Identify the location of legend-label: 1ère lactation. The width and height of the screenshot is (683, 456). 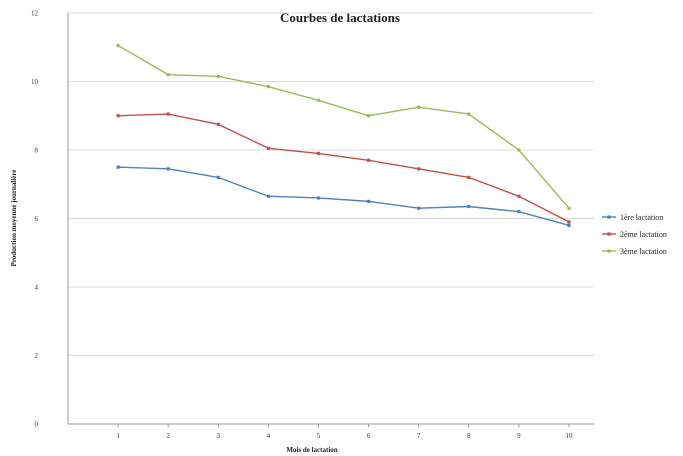
(641, 217).